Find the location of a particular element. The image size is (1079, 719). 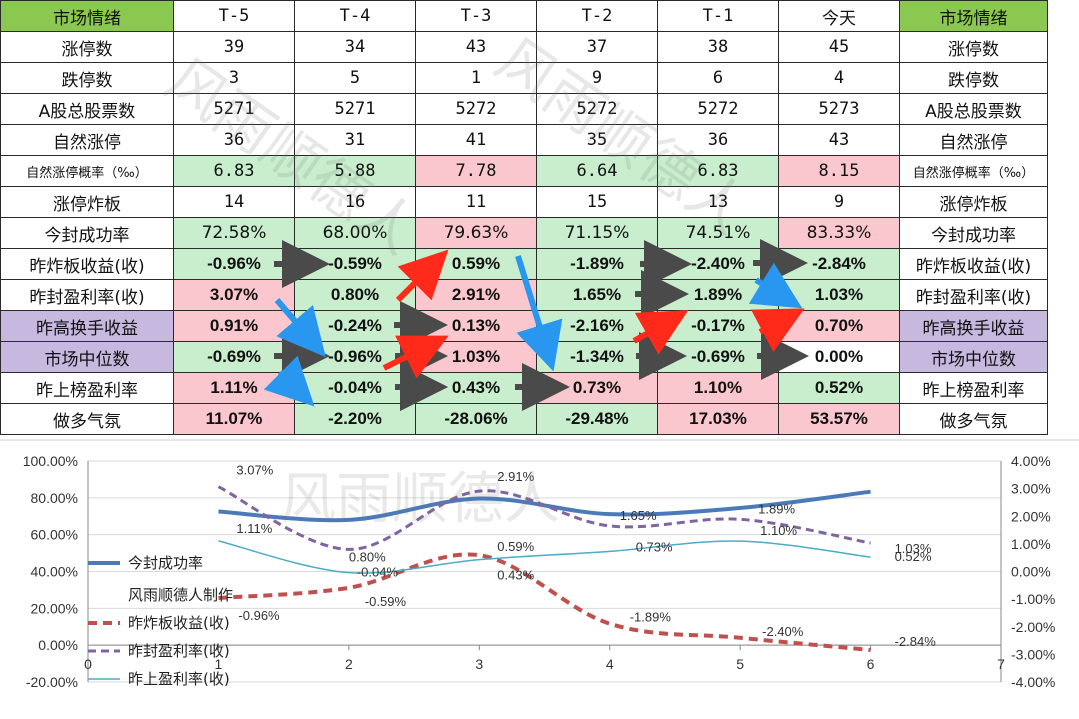

value-cell: -1.89% is located at coordinates (597, 264).